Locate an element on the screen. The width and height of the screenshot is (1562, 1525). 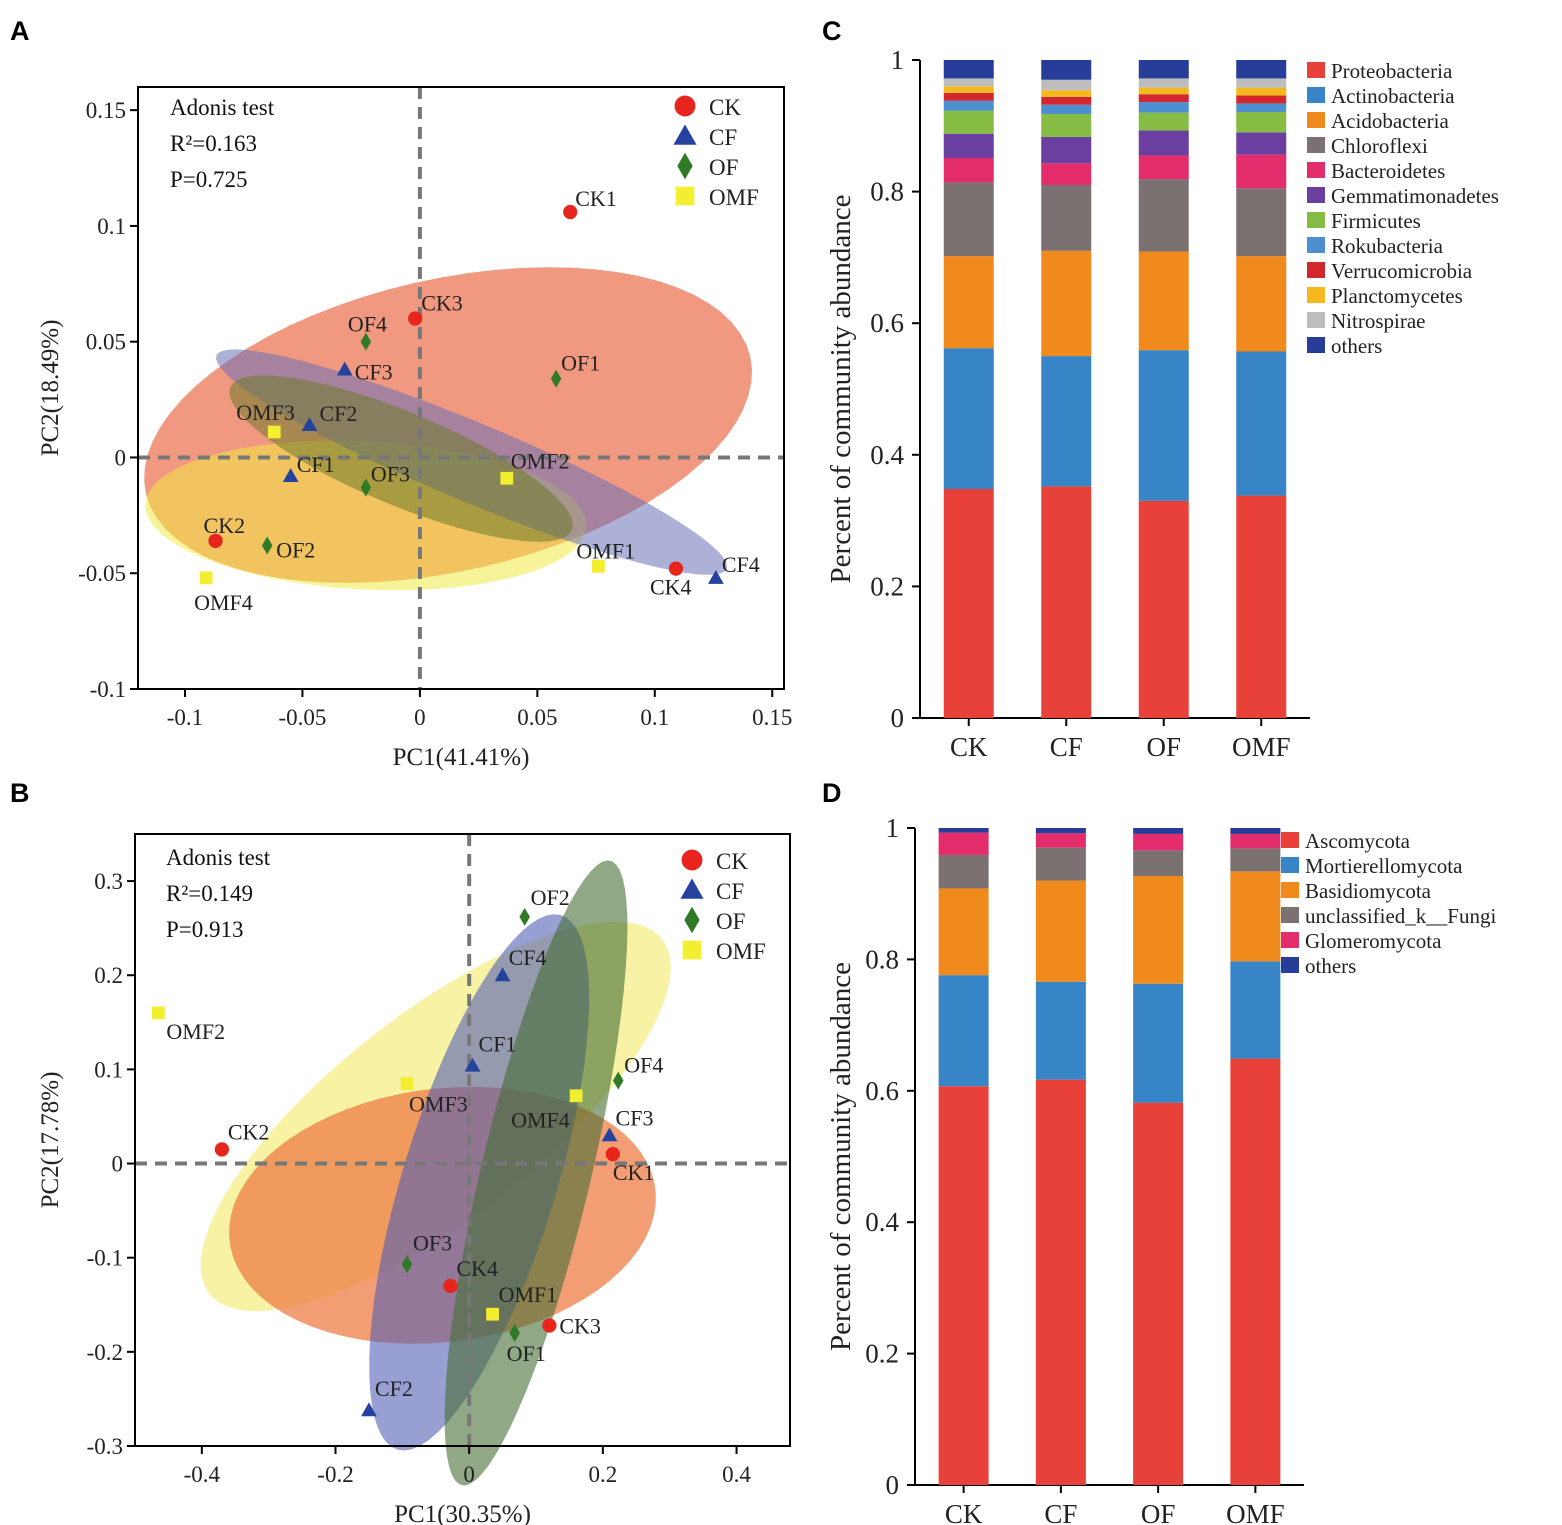
bar-segment-omf-actinobacteria is located at coordinates (1261, 423).